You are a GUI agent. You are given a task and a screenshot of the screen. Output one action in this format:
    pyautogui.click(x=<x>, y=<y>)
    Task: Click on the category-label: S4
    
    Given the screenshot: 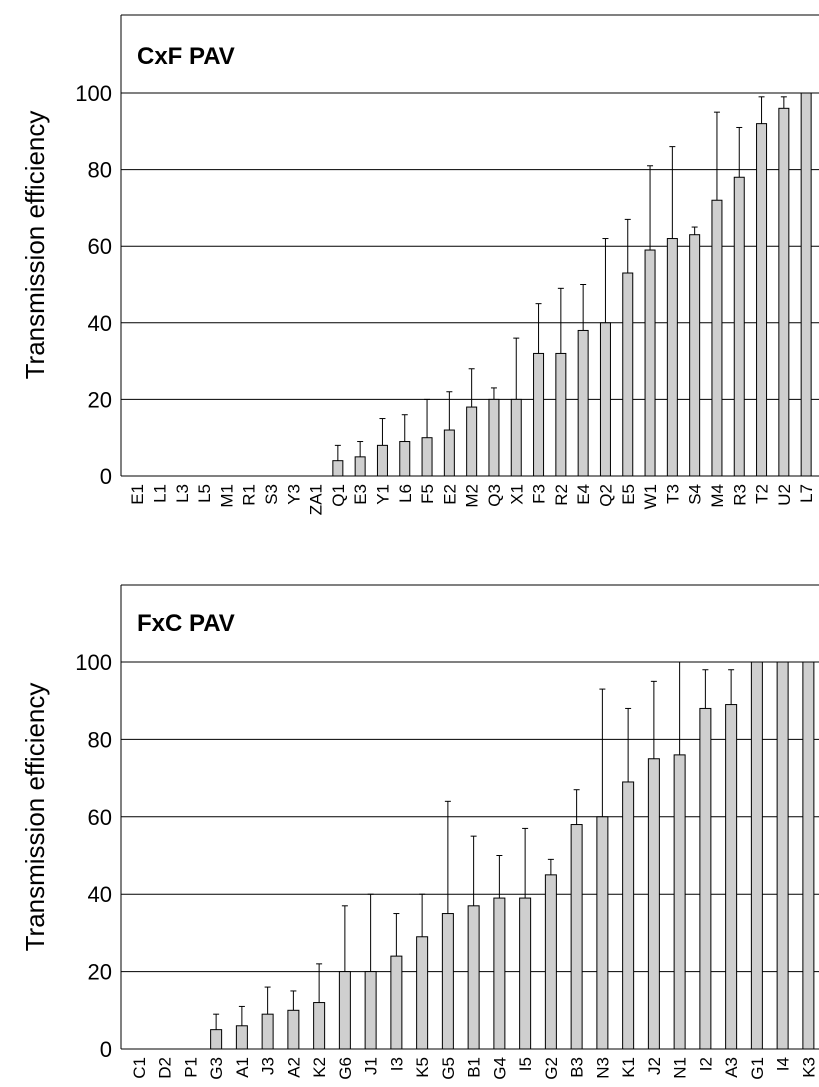 What is the action you would take?
    pyautogui.click(x=695, y=494)
    